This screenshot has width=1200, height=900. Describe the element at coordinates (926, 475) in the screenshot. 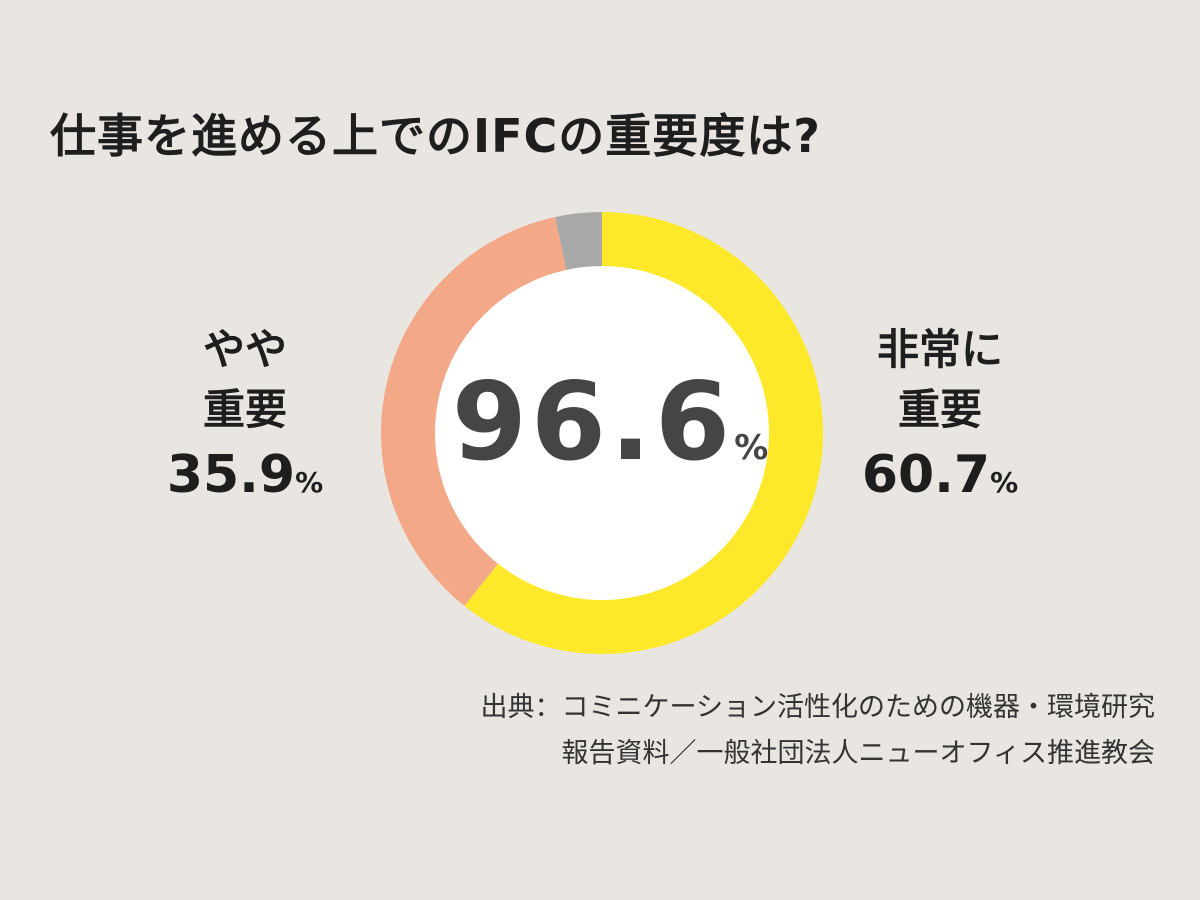

I see `value-very-important: 60.7` at that location.